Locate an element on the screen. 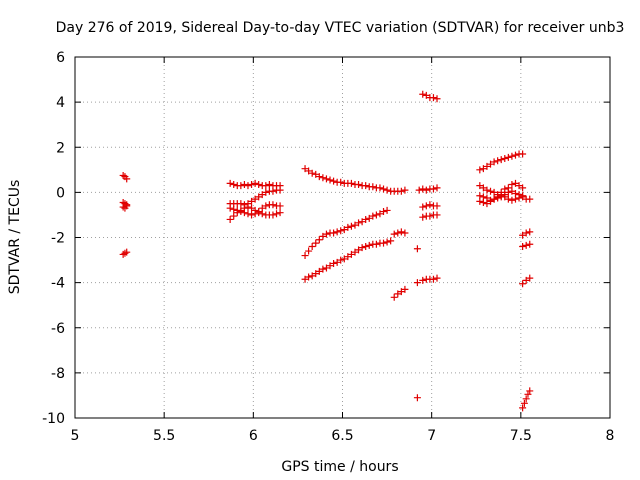 This screenshot has width=640, height=480. x-tick-label: 7.5 is located at coordinates (521, 436).